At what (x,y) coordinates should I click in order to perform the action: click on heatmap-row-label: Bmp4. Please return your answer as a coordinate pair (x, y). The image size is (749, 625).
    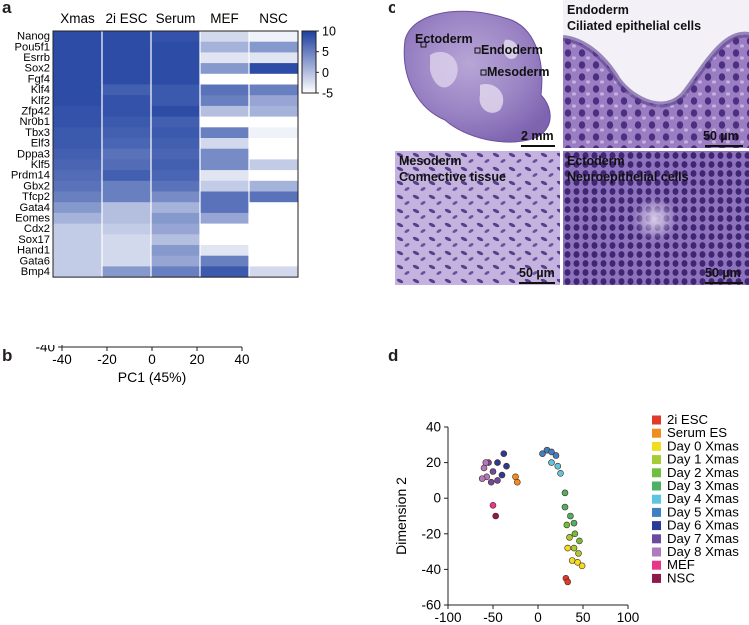
    Looking at the image, I should click on (35, 272).